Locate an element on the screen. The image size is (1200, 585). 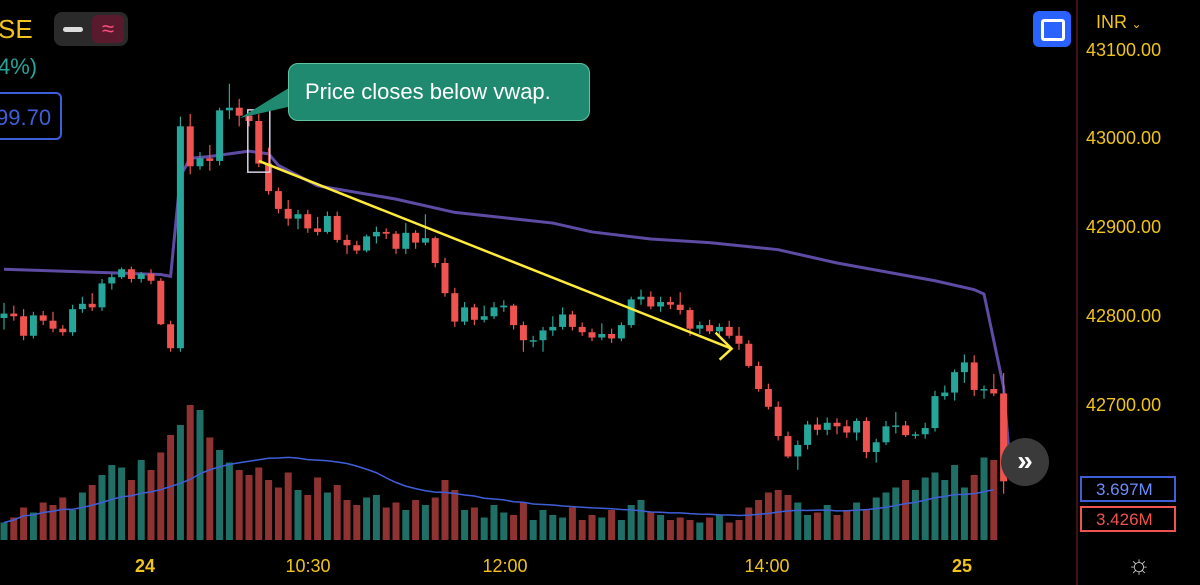
volume-ma-label: 3.697M is located at coordinates (1128, 489).